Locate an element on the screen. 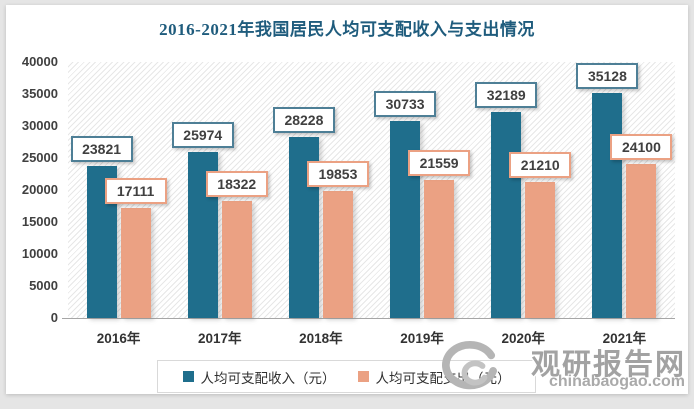 The width and height of the screenshot is (694, 409). y-axis-label: 35000 is located at coordinates (39, 93).